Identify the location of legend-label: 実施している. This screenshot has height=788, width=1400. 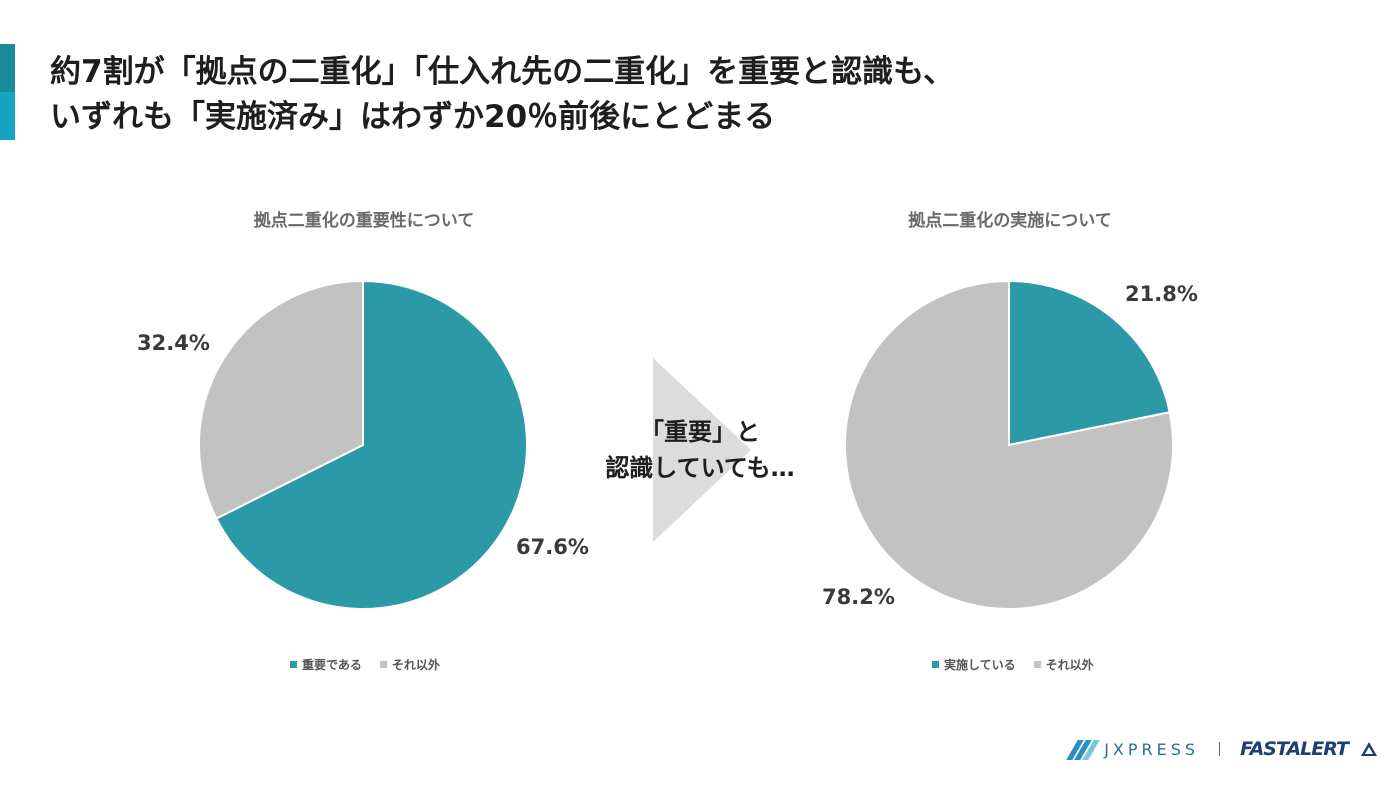
(980, 665).